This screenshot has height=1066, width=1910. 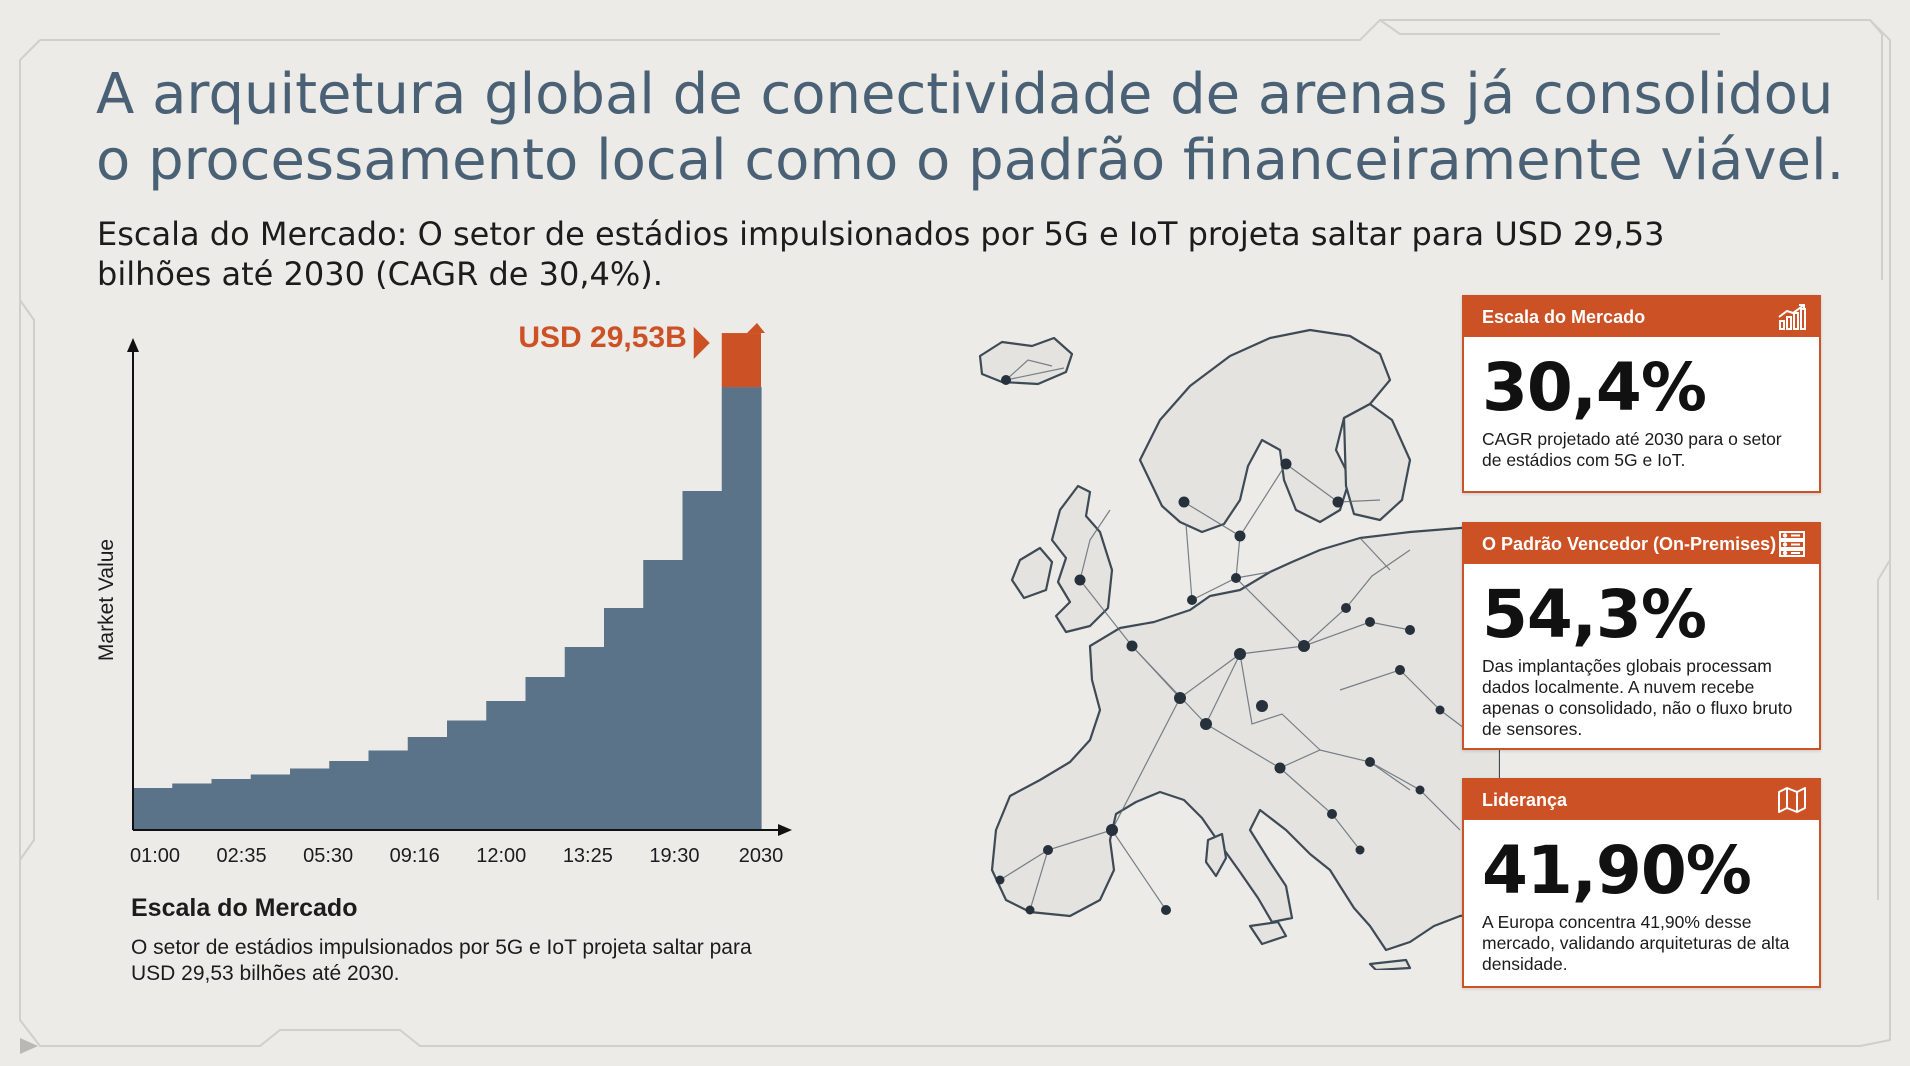 I want to click on leadership-card-header: Liderança, so click(x=1641, y=800).